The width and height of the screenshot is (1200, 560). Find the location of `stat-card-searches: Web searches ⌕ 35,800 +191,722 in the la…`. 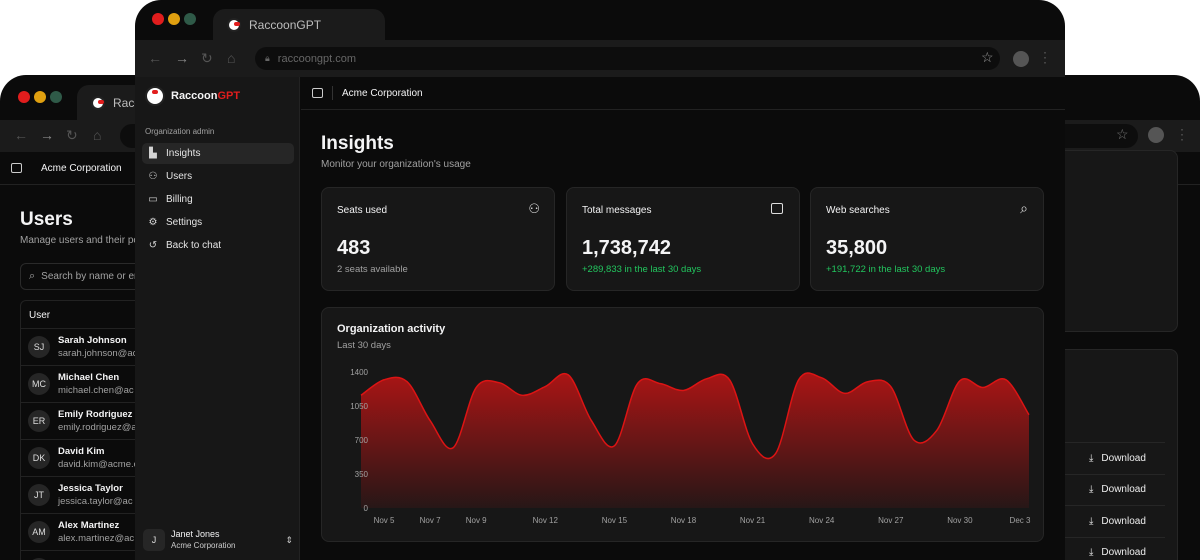

stat-card-searches: Web searches ⌕ 35,800 +191,722 in the la… is located at coordinates (927, 239).